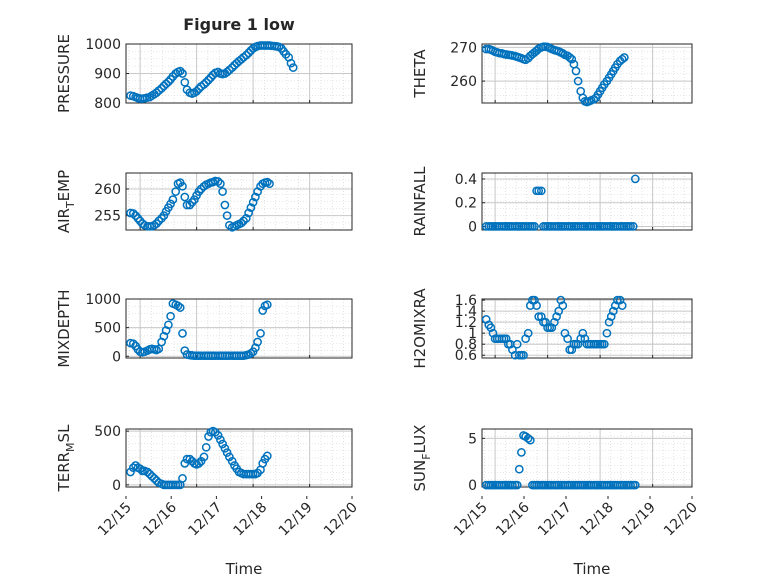  I want to click on time-tick-label: 12/20, so click(341, 520).